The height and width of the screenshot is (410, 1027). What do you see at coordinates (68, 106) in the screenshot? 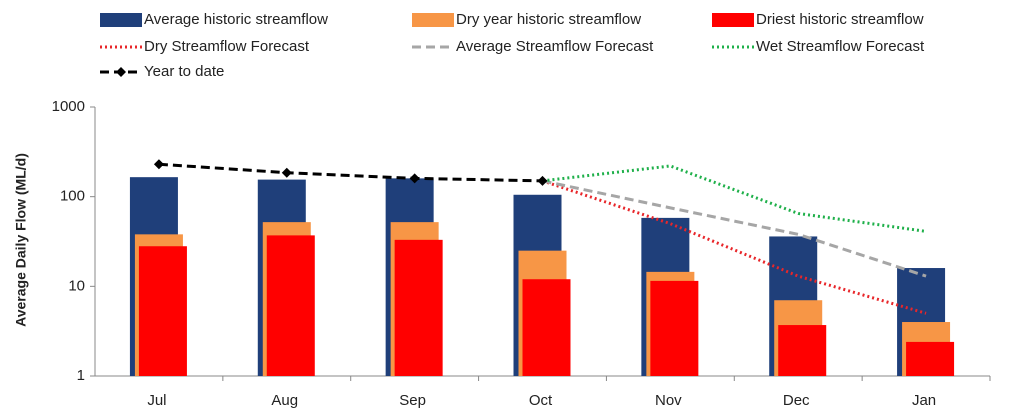
I see `y-tick-label: 1000` at bounding box center [68, 106].